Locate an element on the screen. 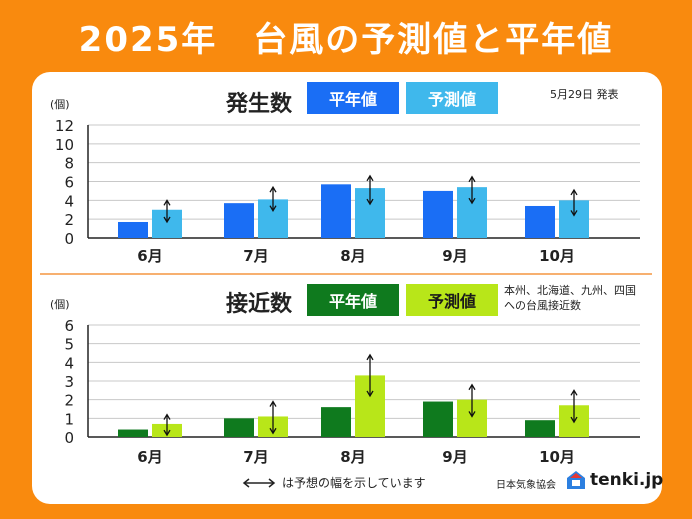  gen-legend-forecast: 予測値 is located at coordinates (452, 98).